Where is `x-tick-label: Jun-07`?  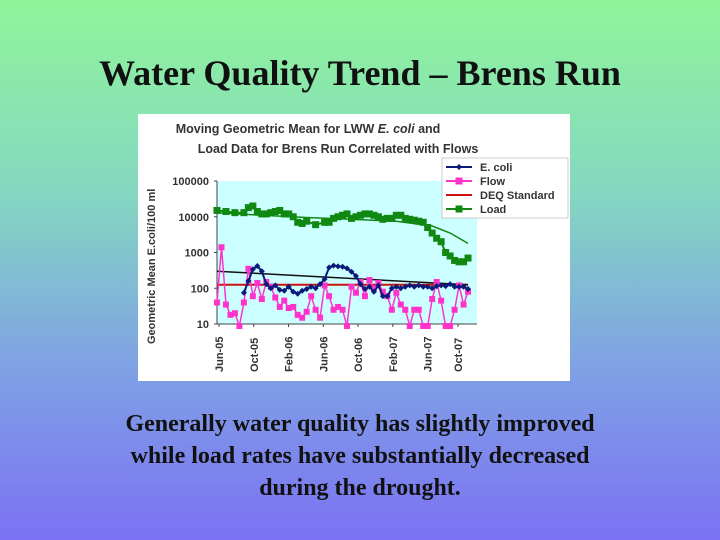 x-tick-label: Jun-07 is located at coordinates (429, 354).